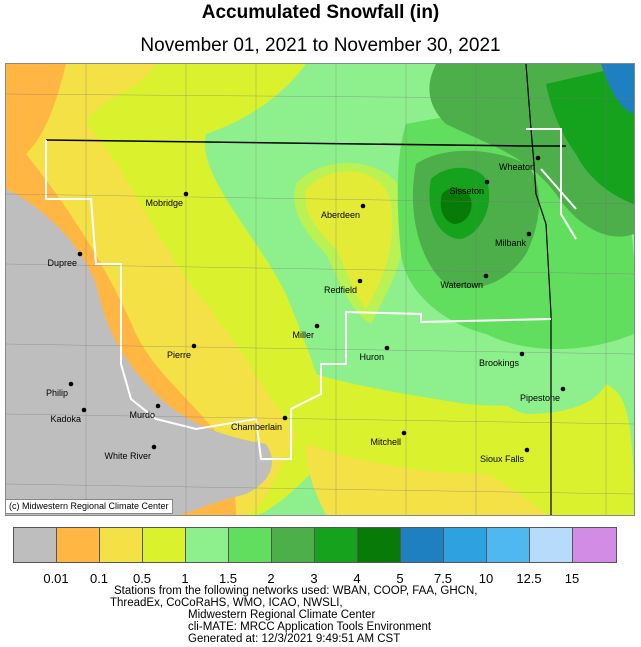  What do you see at coordinates (89, 506) in the screenshot?
I see `credit-label: (c) Midwestern Regional Climate Center` at bounding box center [89, 506].